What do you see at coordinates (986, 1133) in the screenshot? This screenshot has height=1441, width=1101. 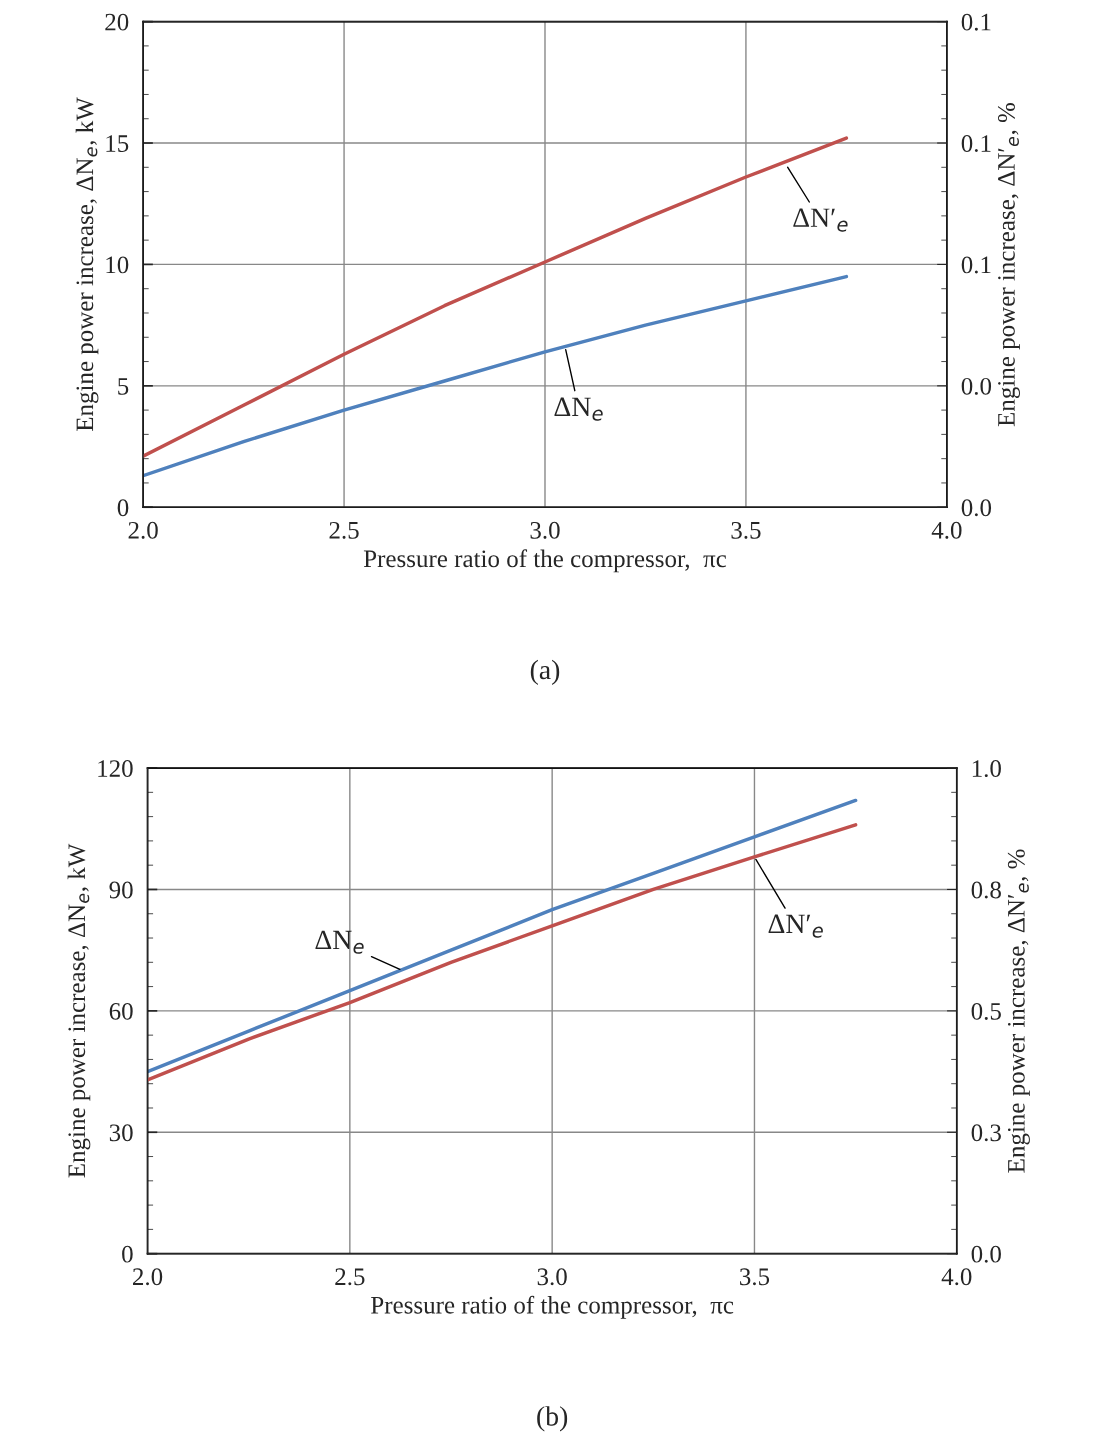 I see `y2-tick-label: 0.3` at bounding box center [986, 1133].